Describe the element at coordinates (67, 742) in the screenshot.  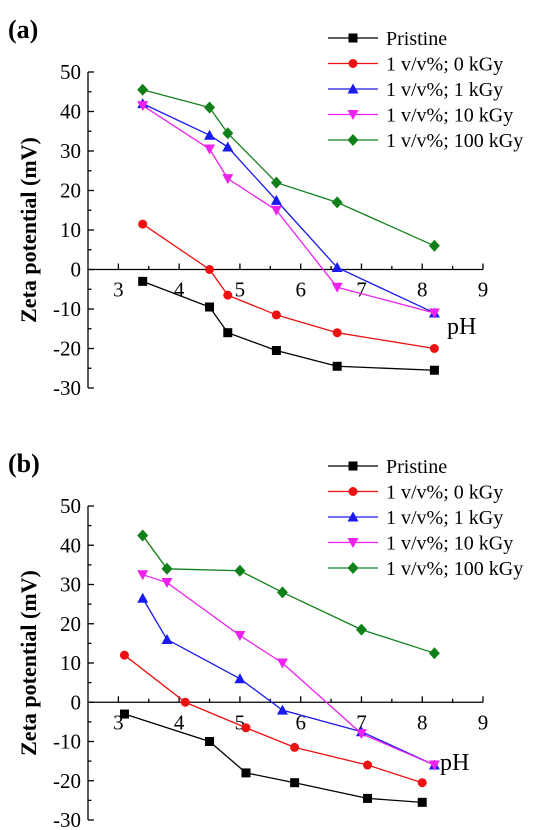
I see `y-tick-label-b-2: -10` at that location.